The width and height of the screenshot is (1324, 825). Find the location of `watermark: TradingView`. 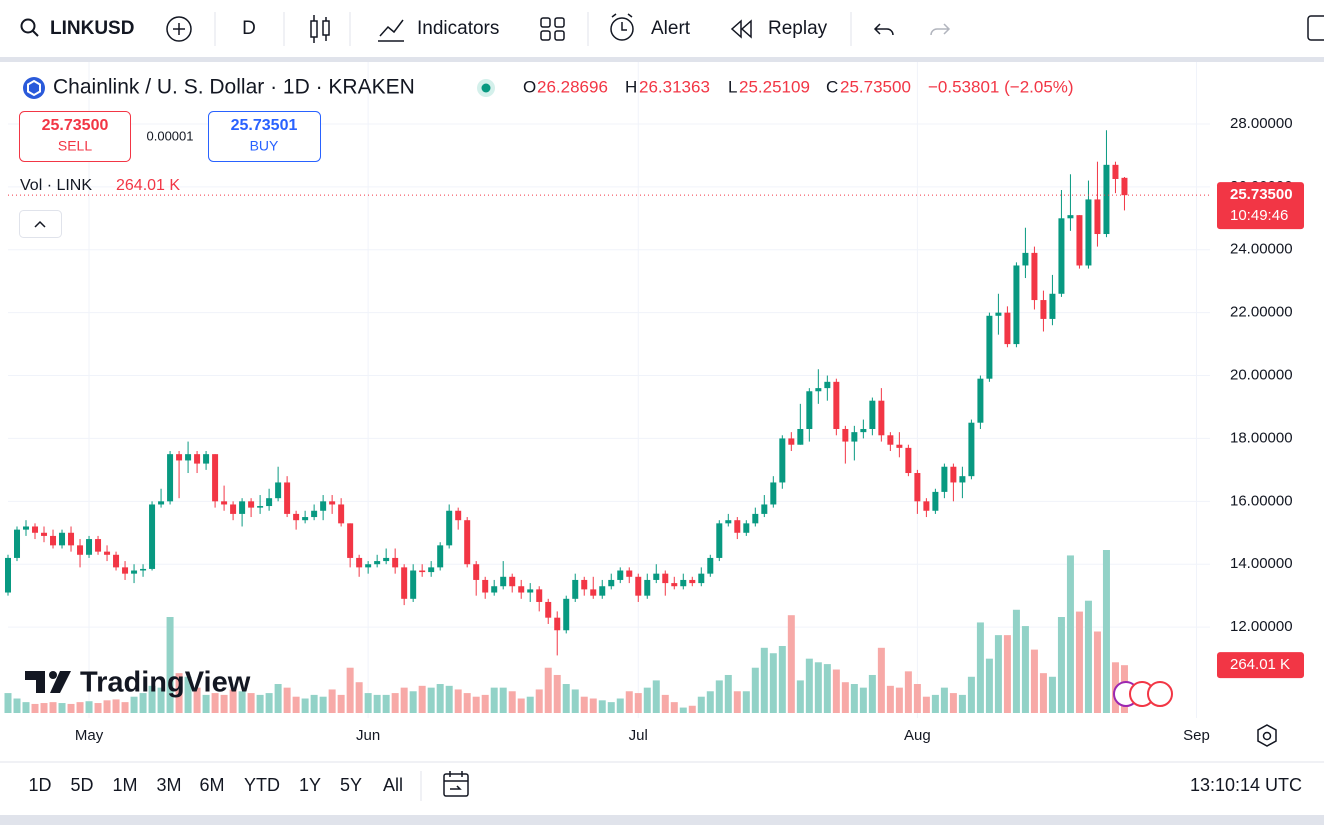

watermark: TradingView is located at coordinates (138, 683).